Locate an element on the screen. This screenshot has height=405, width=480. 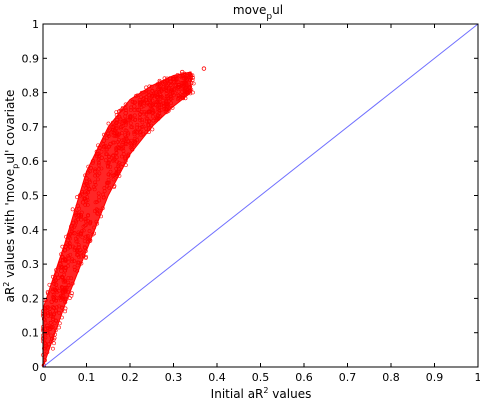
y-tick-label: 0 is located at coordinates (35, 367).